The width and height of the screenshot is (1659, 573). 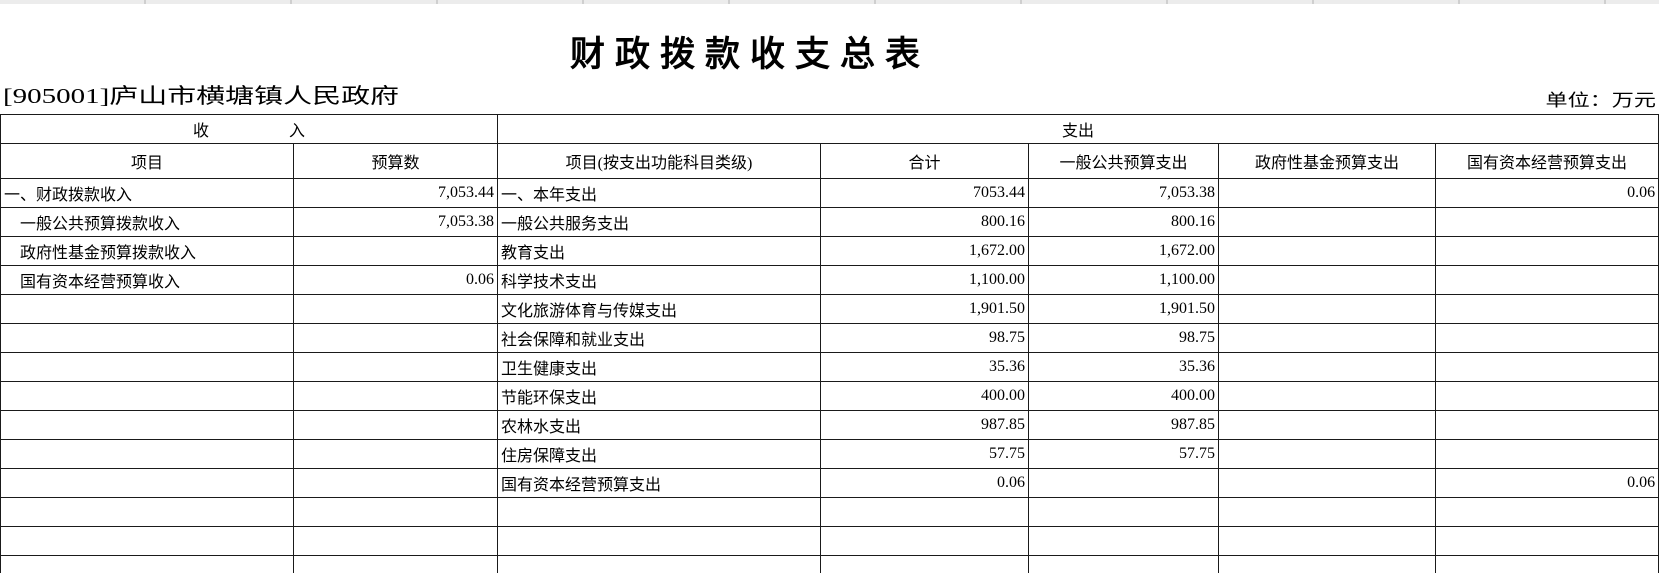 I want to click on col-header-total: 合计, so click(x=925, y=161).